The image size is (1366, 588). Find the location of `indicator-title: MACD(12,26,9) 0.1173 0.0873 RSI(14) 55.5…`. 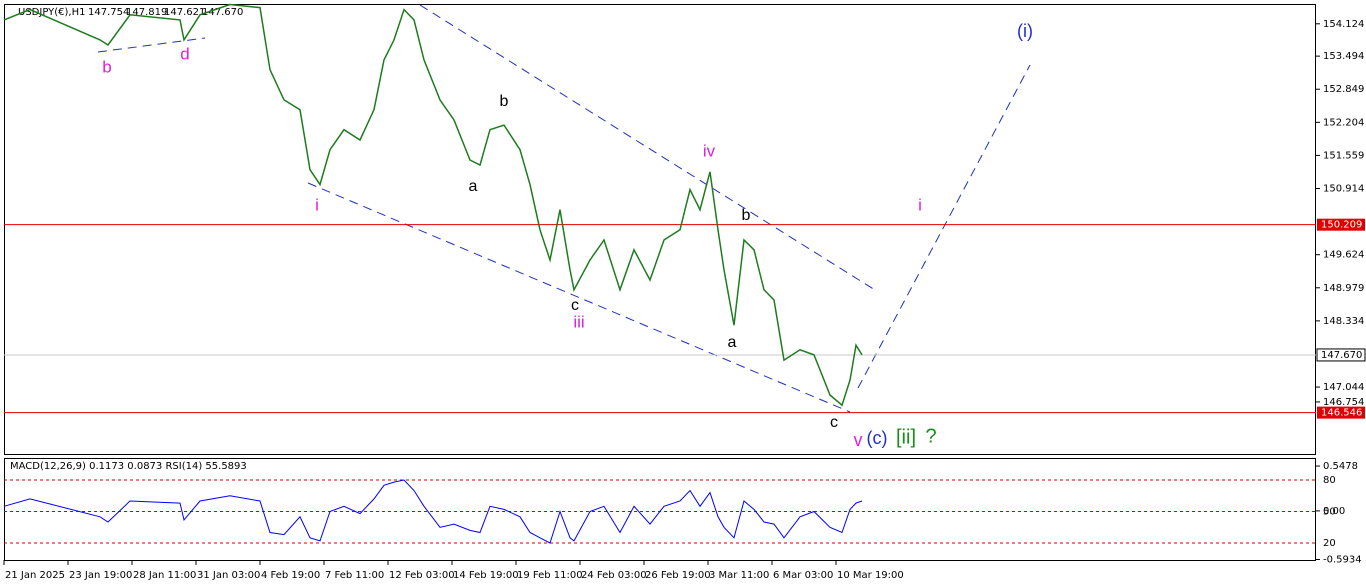

indicator-title: MACD(12,26,9) 0.1173 0.0873 RSI(14) 55.5… is located at coordinates (128, 466).